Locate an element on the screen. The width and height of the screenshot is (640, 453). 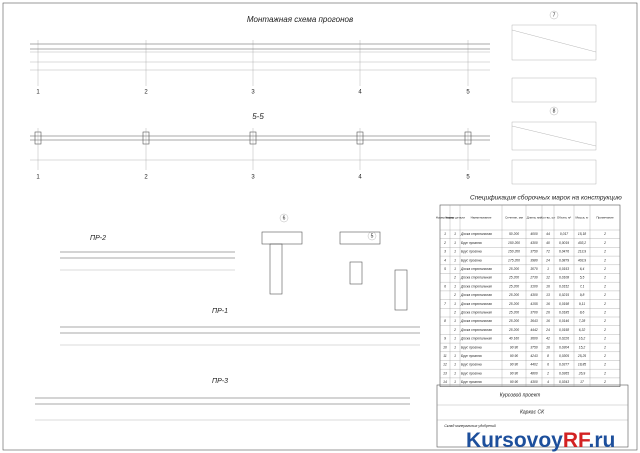
spec-header: Масса, кг is located at coordinates (582, 217).